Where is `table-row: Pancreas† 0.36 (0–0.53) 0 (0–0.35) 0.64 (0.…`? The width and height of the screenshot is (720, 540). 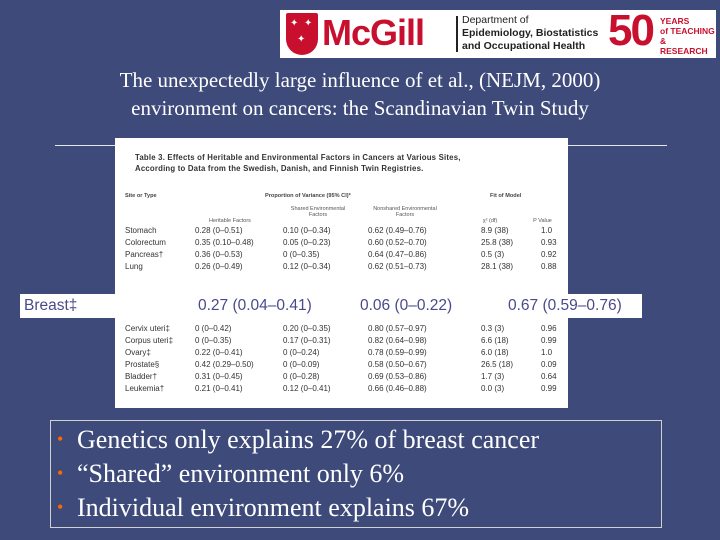
table-row: Pancreas† 0.36 (0–0.53) 0 (0–0.35) 0.64 (0.… is located at coordinates (341, 254).